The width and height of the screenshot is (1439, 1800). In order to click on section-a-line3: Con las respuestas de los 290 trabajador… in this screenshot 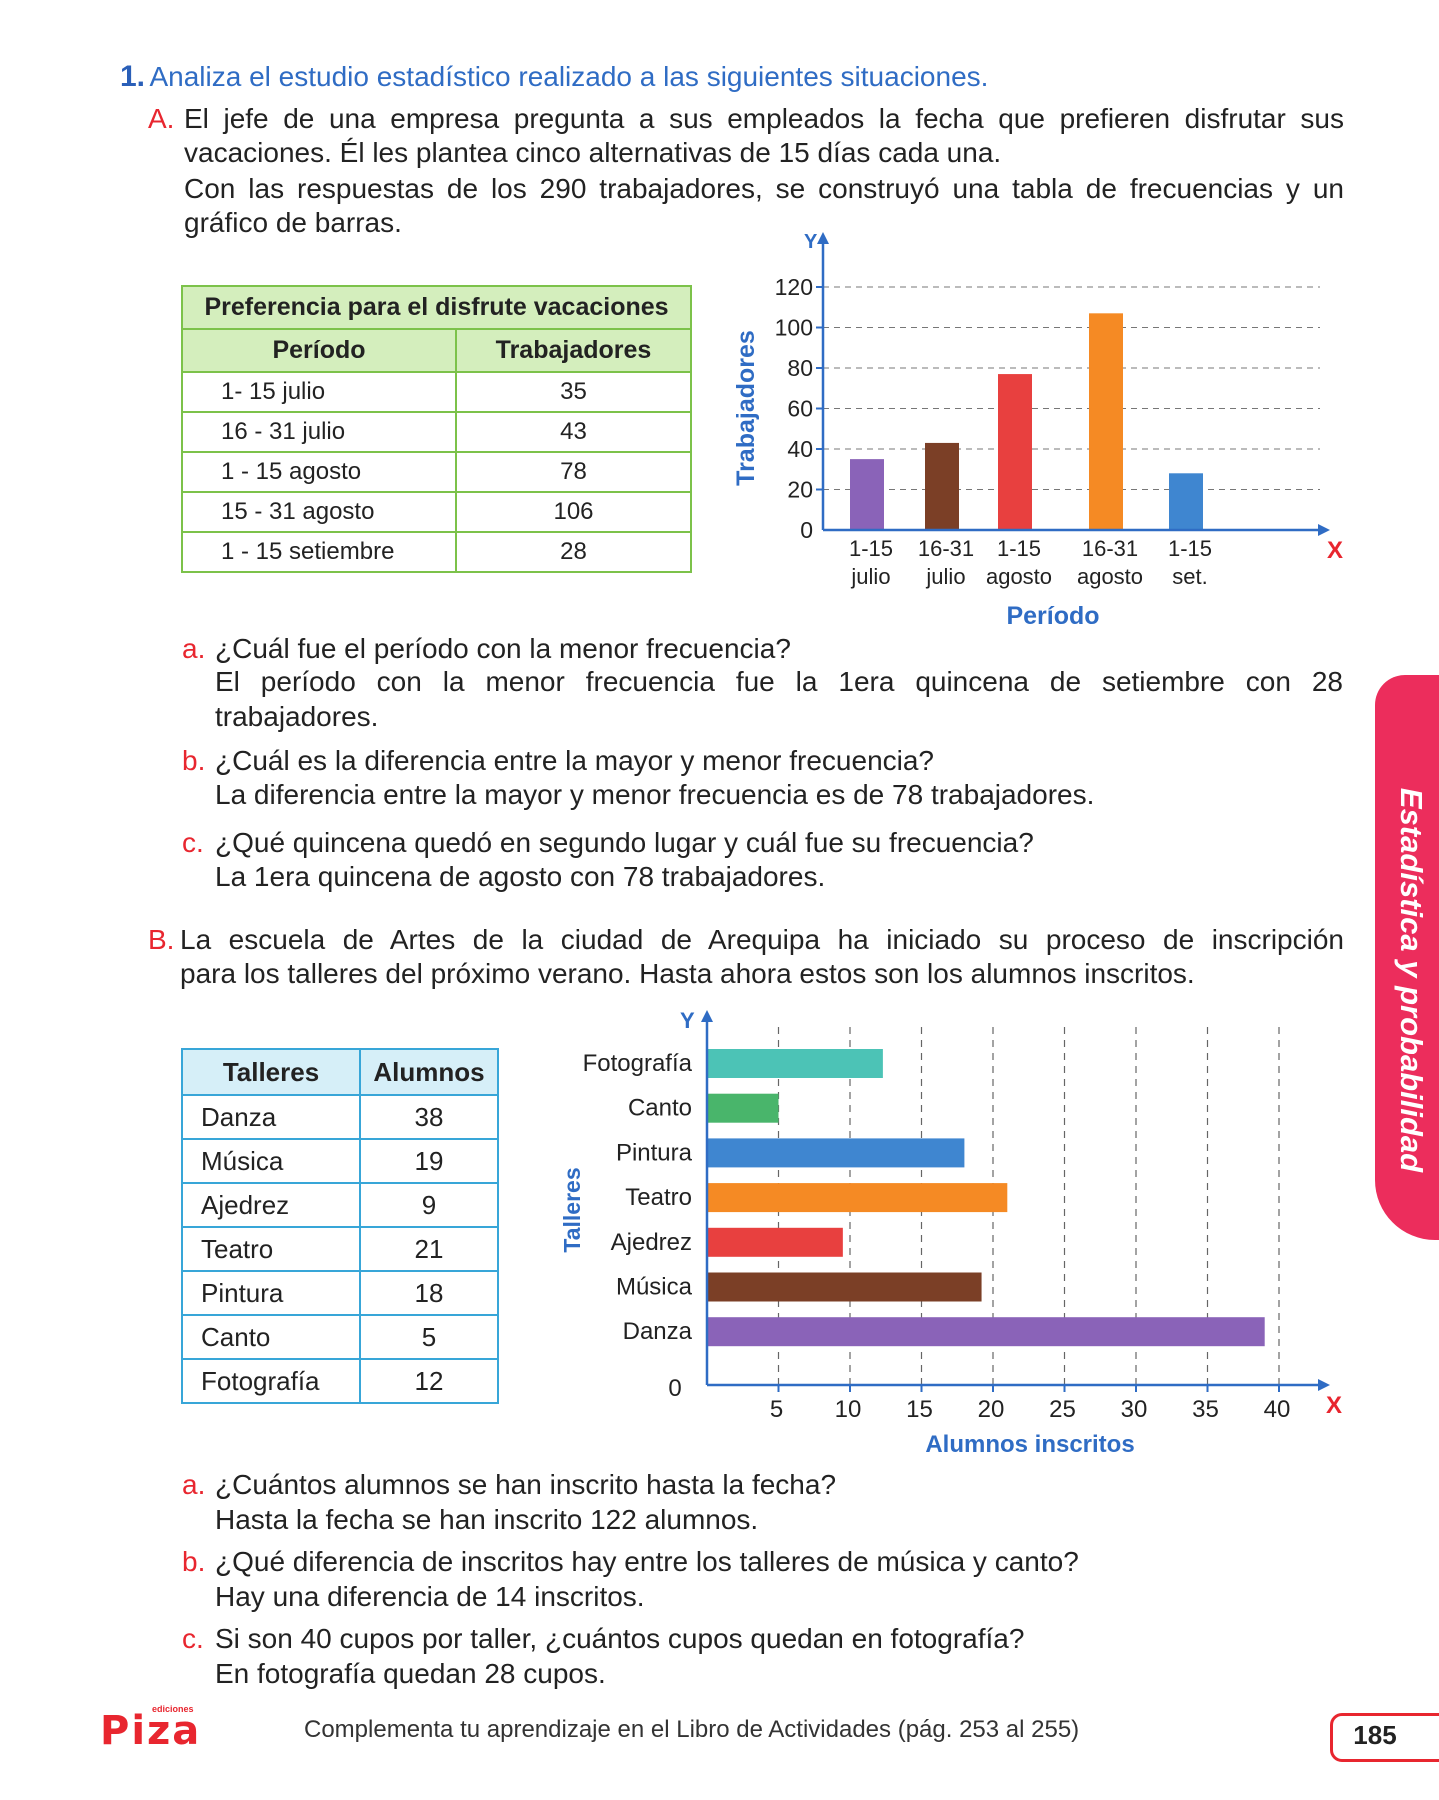, I will do `click(764, 188)`.